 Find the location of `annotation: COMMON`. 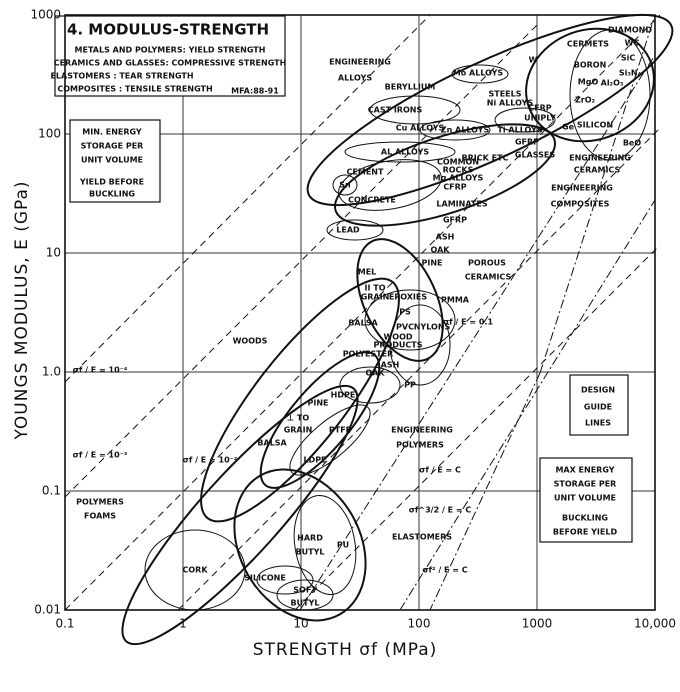

annotation: COMMON is located at coordinates (458, 162).